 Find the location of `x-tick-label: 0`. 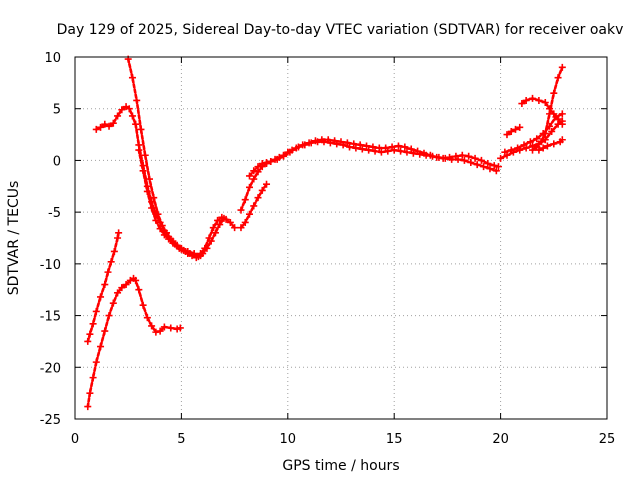

x-tick-label: 0 is located at coordinates (75, 439).